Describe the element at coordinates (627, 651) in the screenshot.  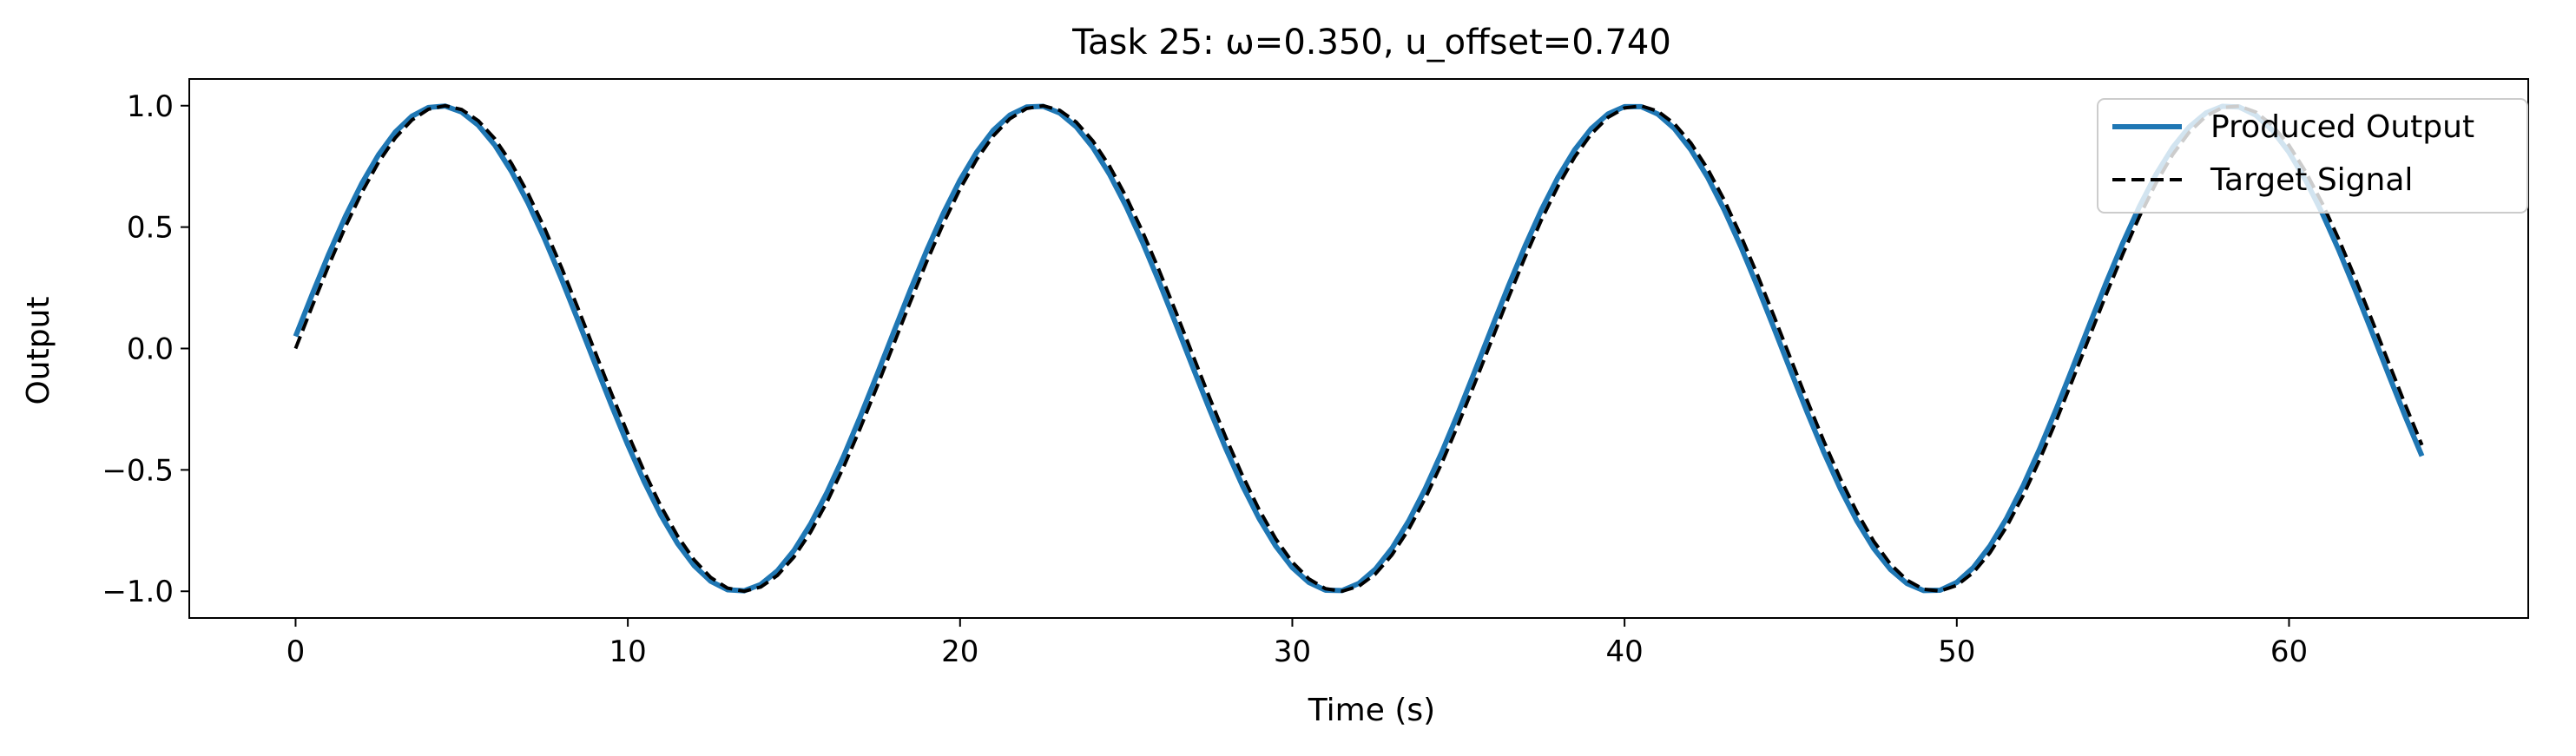
I see `x-tick-label: 10` at that location.